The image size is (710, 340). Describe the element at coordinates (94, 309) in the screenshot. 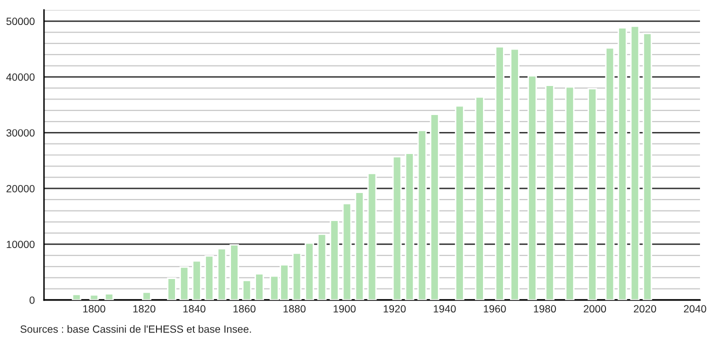

I see `x-tick-label: 1800` at that location.